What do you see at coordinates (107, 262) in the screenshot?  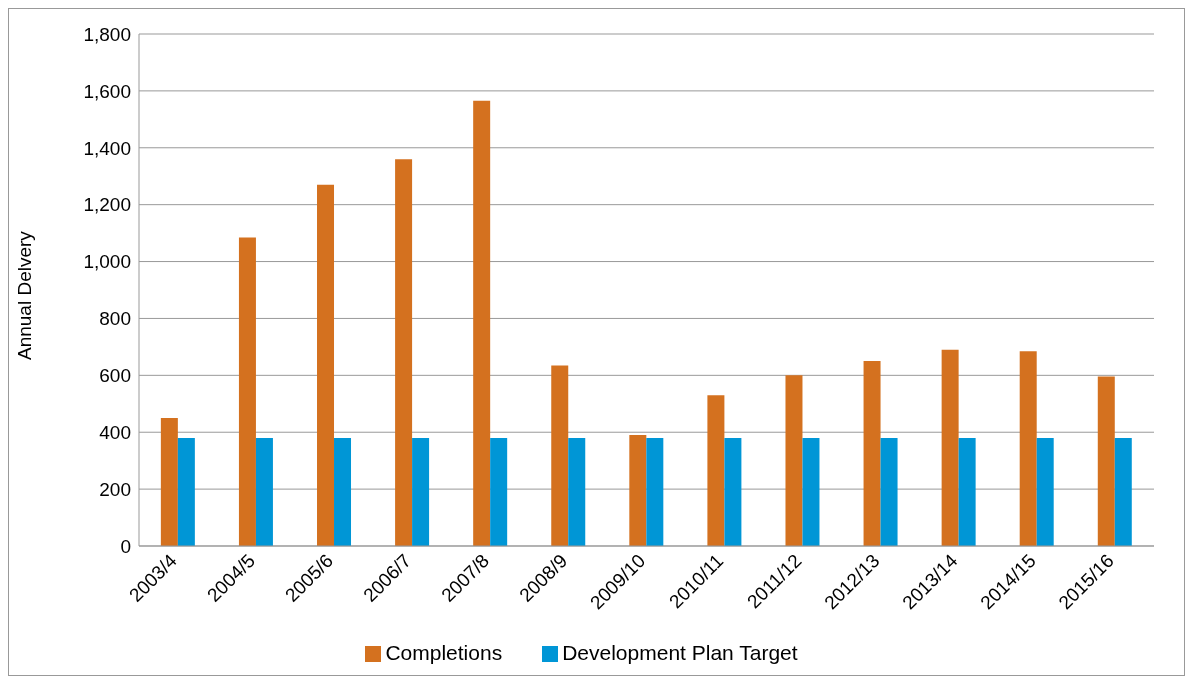 I see `y-tick-label: 1,000` at bounding box center [107, 262].